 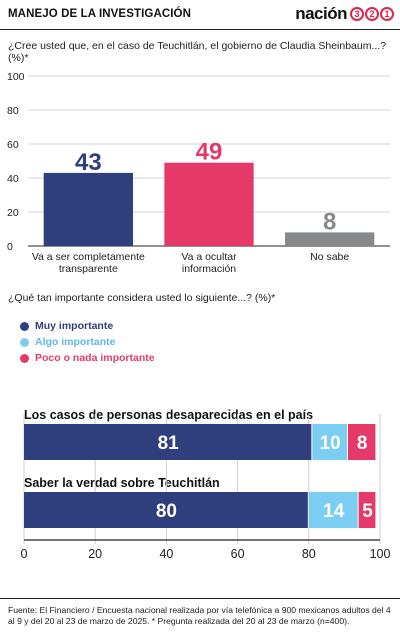 I want to click on legend-label: Muy importante, so click(x=74, y=326).